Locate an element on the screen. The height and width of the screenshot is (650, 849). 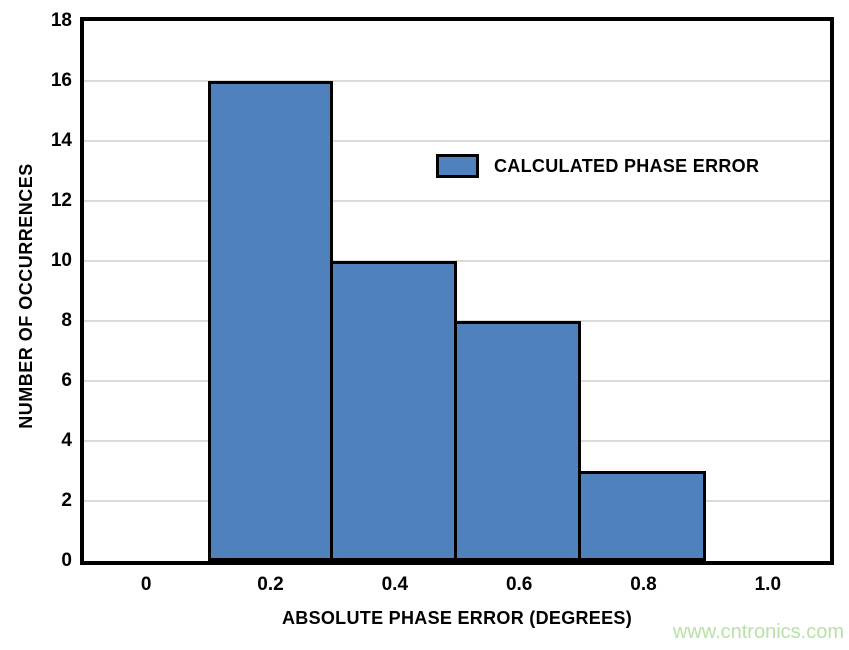
legend: CALCULATED PHASE ERROR is located at coordinates (597, 166).